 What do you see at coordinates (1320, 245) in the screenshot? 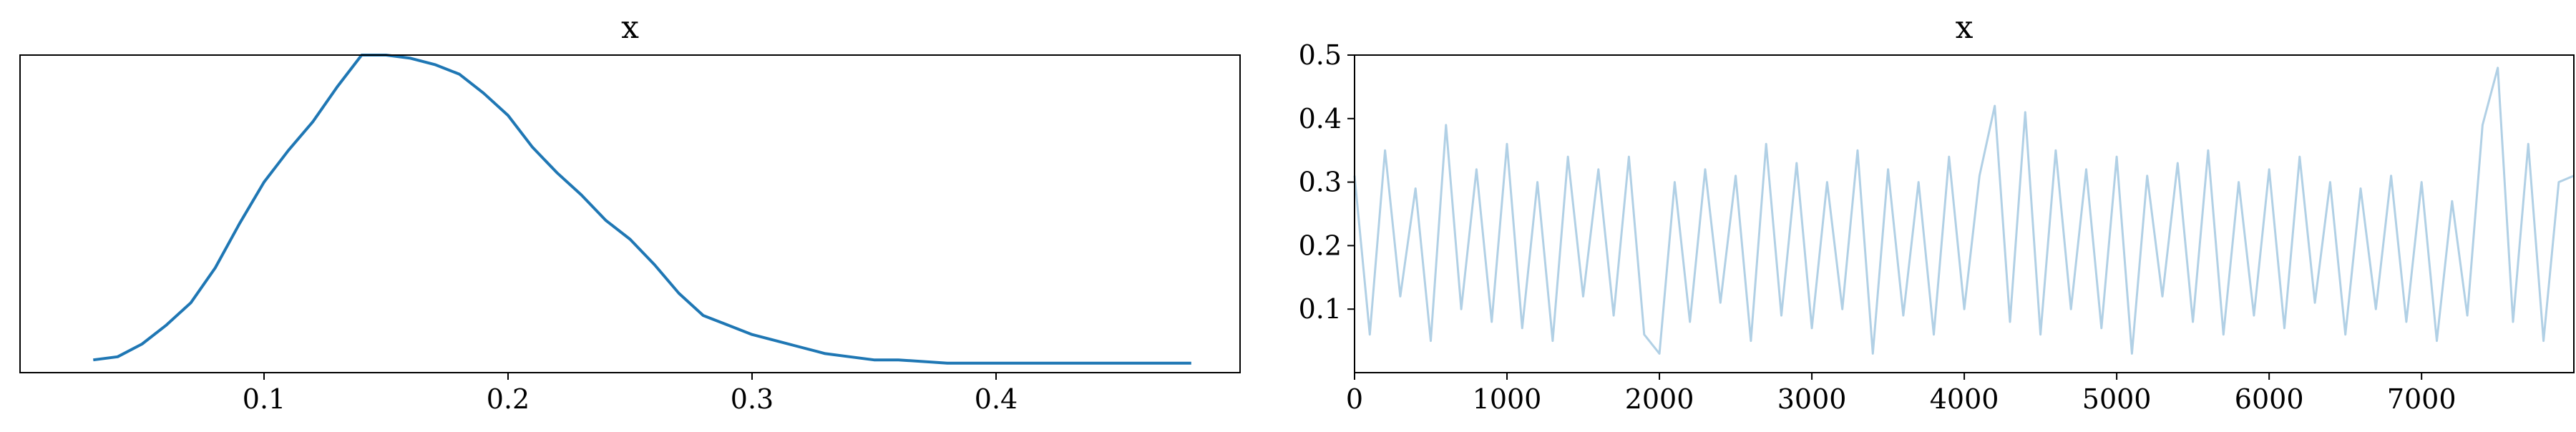
I see `y-tick-label: 0.2` at bounding box center [1320, 245].